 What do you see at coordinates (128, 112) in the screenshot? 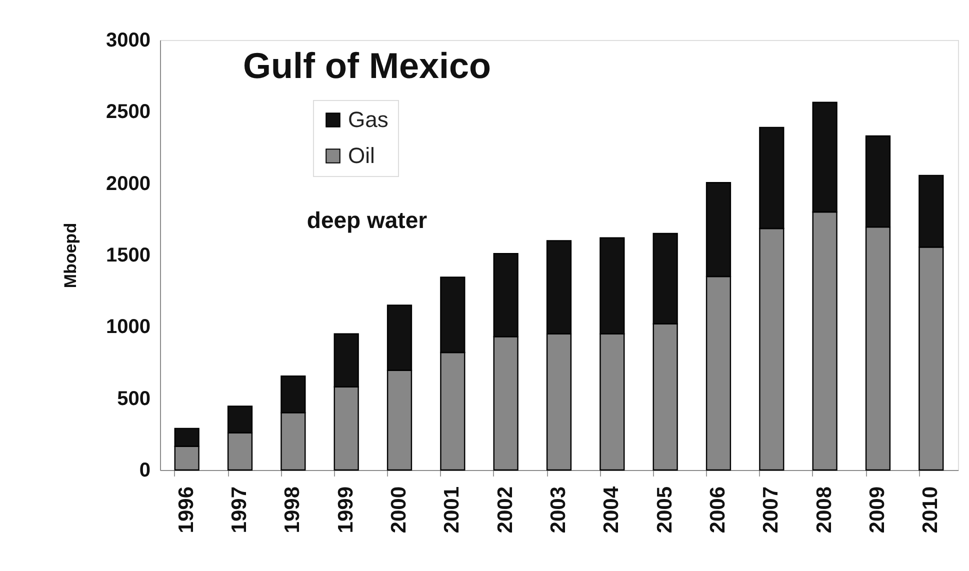
I see `y-tick-label: 2500` at bounding box center [128, 112].